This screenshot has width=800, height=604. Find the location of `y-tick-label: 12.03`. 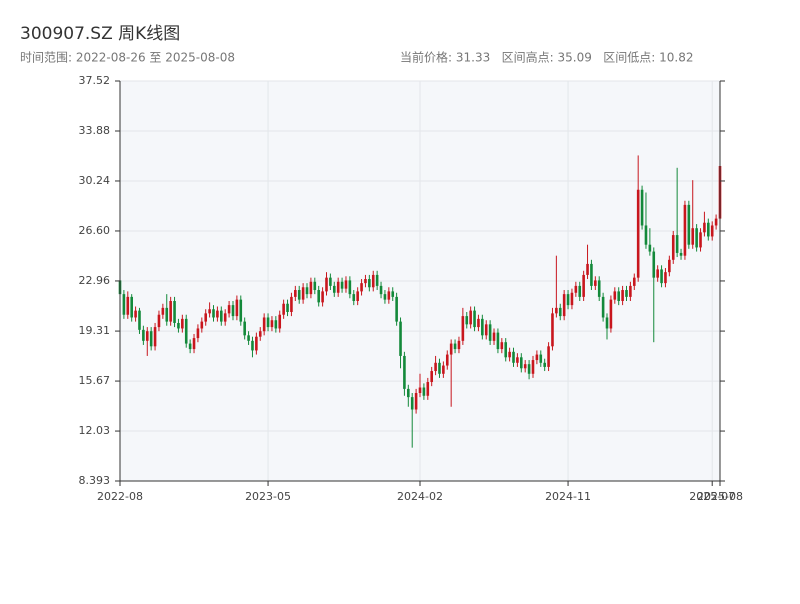

y-tick-label: 12.03 is located at coordinates (95, 430).